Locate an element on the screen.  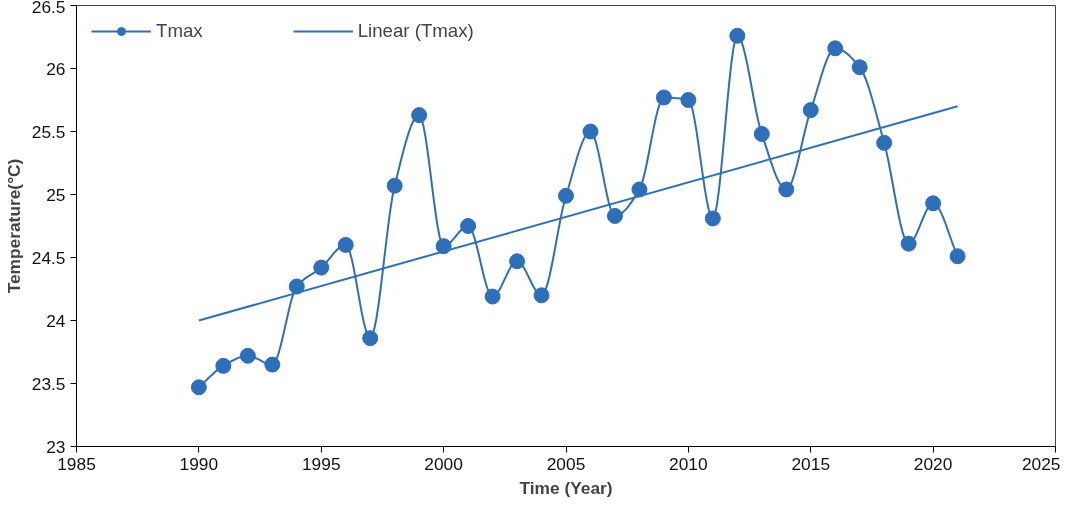
x-axis-title: Time (Year) is located at coordinates (566, 487).